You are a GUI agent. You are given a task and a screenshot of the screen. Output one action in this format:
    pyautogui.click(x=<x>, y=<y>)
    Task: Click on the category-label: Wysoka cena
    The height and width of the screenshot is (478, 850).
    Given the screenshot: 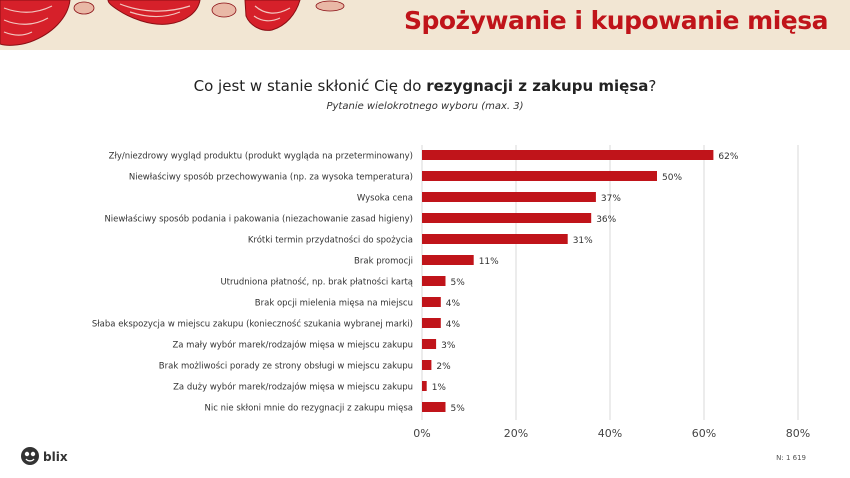 What is the action you would take?
    pyautogui.click(x=385, y=199)
    